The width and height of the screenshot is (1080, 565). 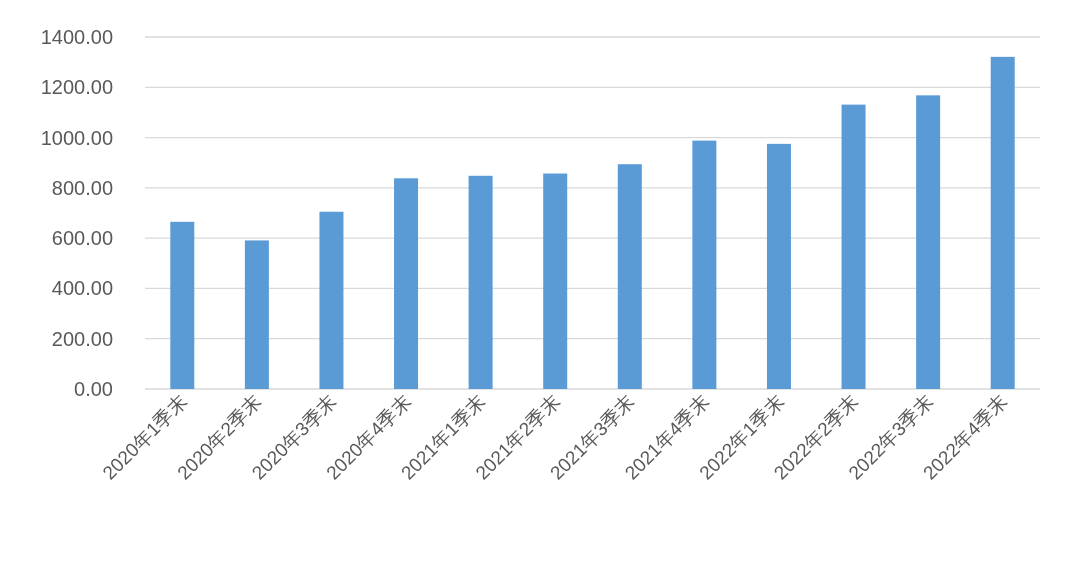 I want to click on y-tick-label: 1400.00, so click(x=76, y=37).